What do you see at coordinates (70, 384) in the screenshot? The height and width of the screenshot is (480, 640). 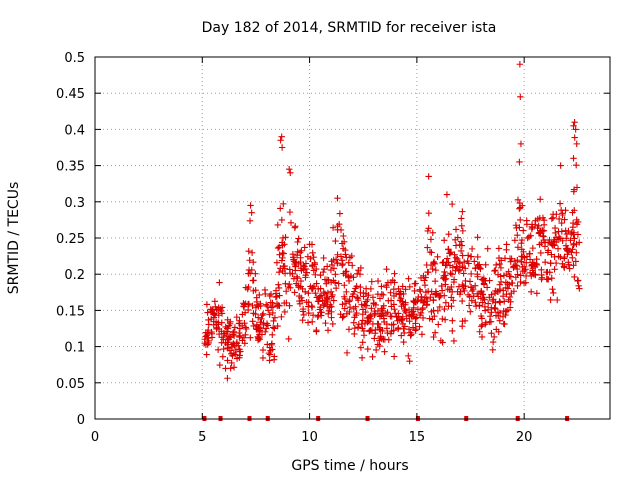 I see `y-tick-label: 0.05` at bounding box center [70, 384].